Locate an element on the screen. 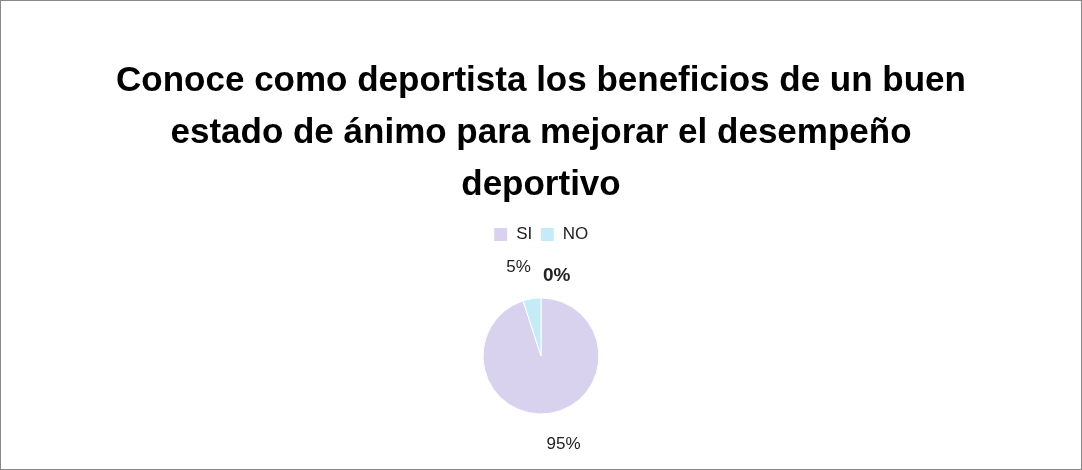 Image resolution: width=1082 pixels, height=470 pixels. data-label: 95% is located at coordinates (563, 444).